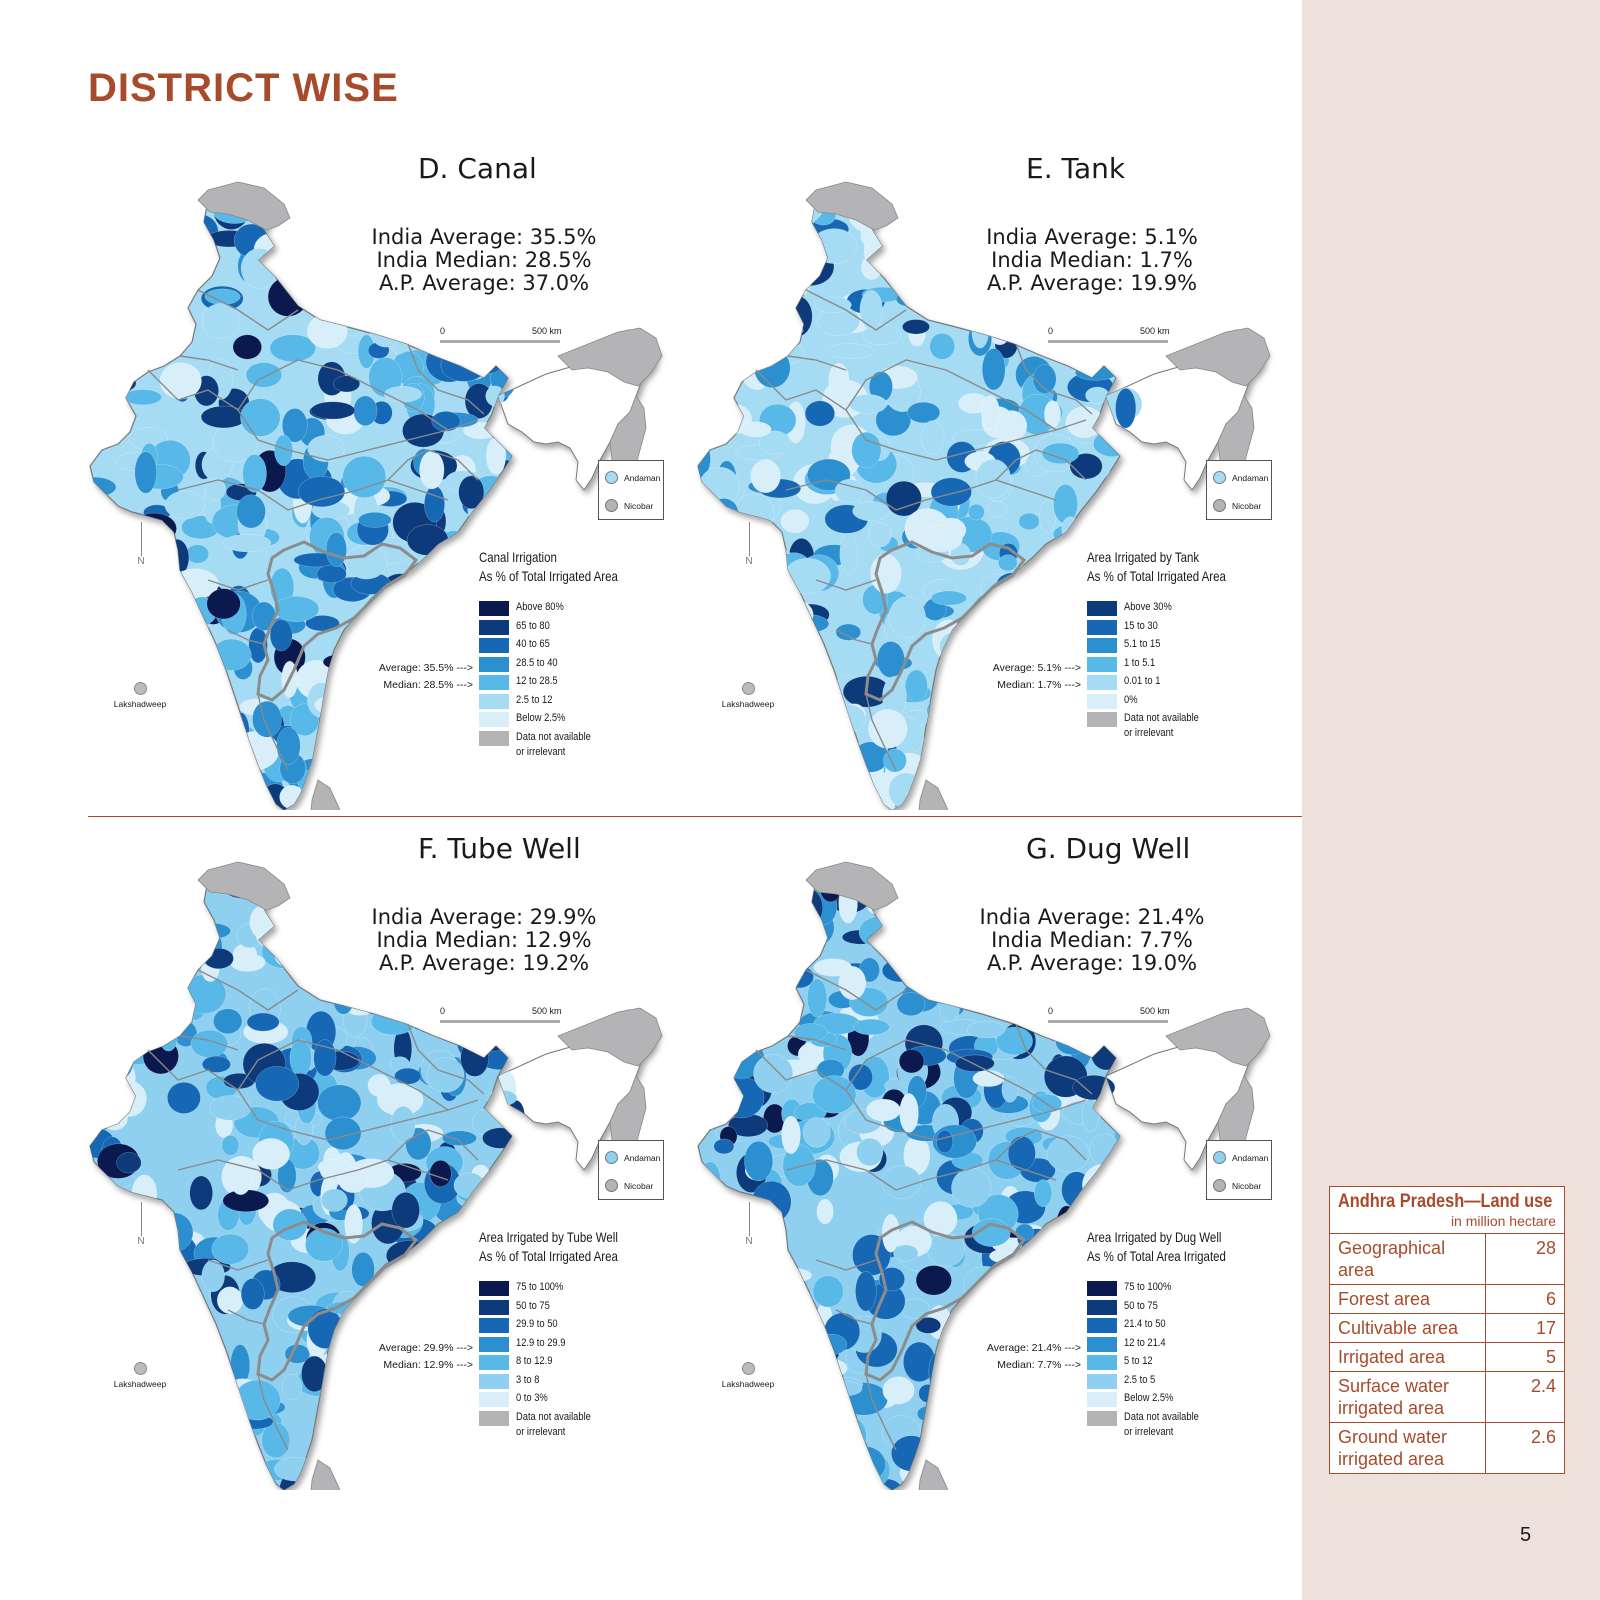 This screenshot has width=1600, height=1600. I want to click on nicobar-marker, so click(611, 505).